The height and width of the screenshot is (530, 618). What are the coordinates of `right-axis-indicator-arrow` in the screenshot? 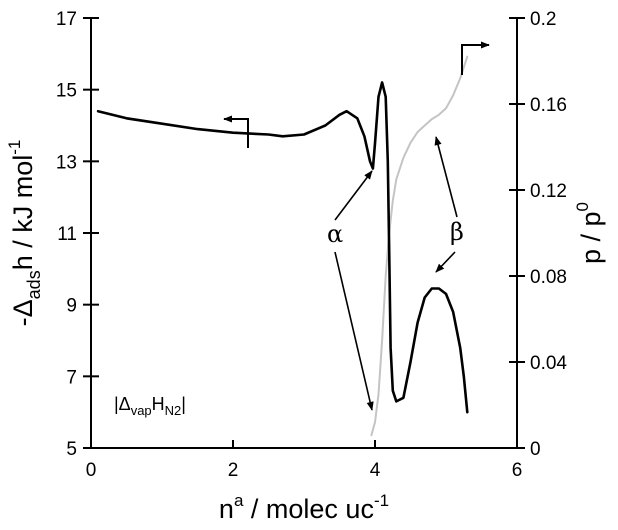 It's located at (475, 58).